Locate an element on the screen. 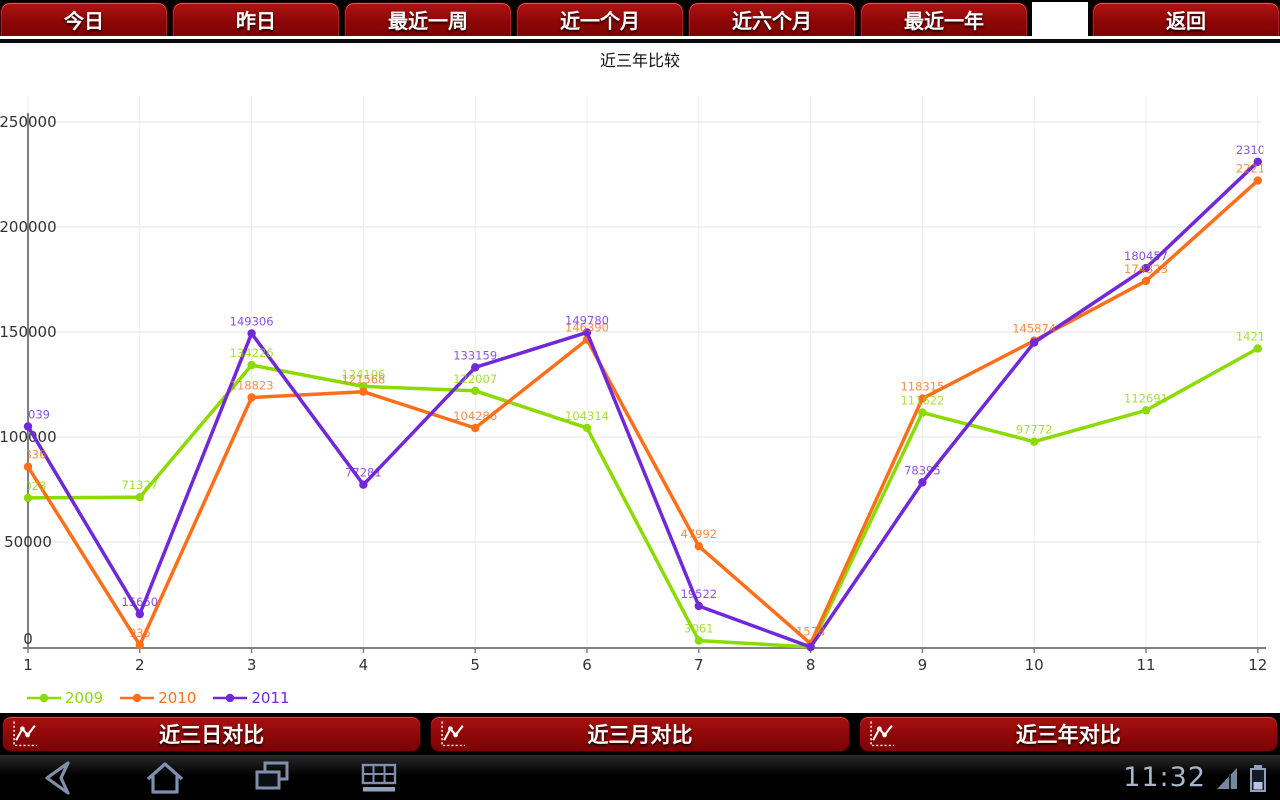 The height and width of the screenshot is (800, 1280). point-label-2009: 142156 is located at coordinates (1258, 336).